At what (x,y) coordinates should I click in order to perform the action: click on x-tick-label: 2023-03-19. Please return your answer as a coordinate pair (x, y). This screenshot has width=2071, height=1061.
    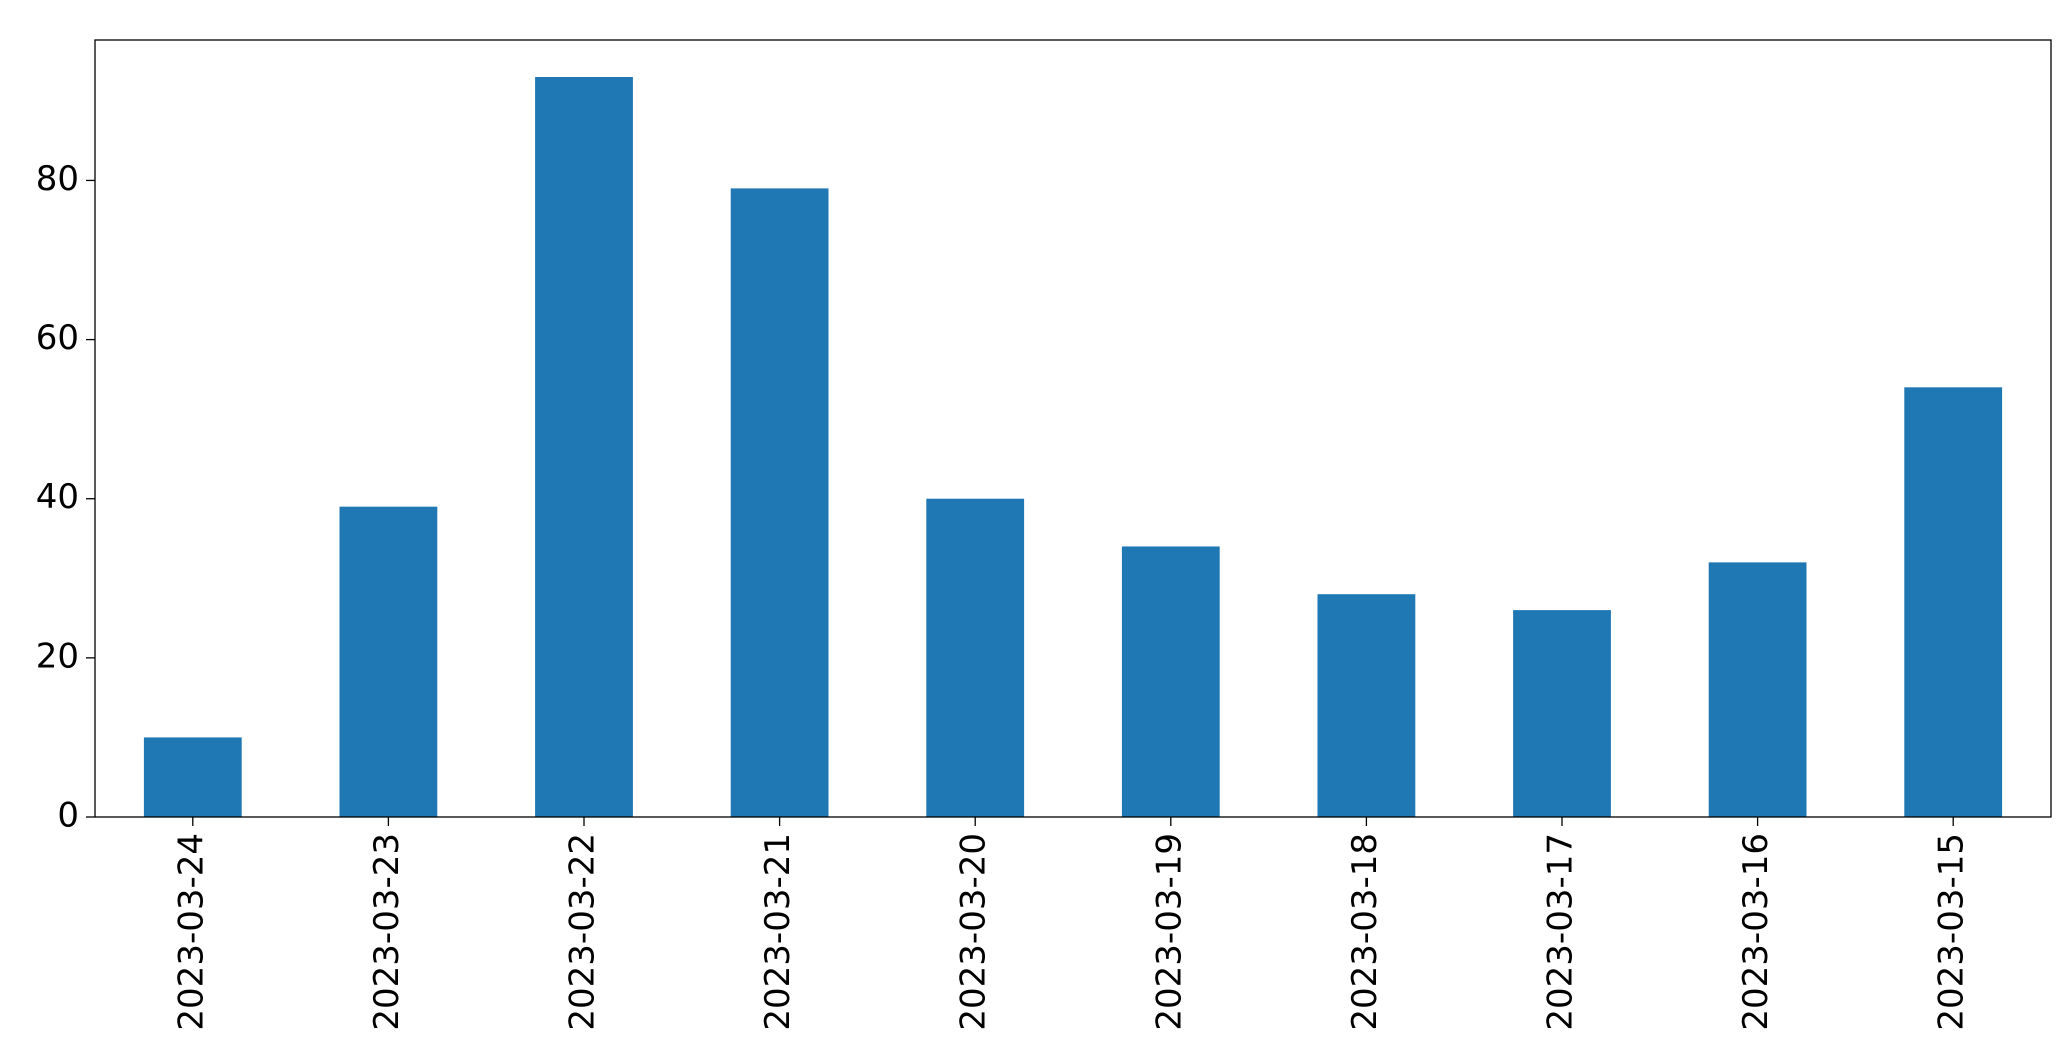
    Looking at the image, I should click on (1169, 932).